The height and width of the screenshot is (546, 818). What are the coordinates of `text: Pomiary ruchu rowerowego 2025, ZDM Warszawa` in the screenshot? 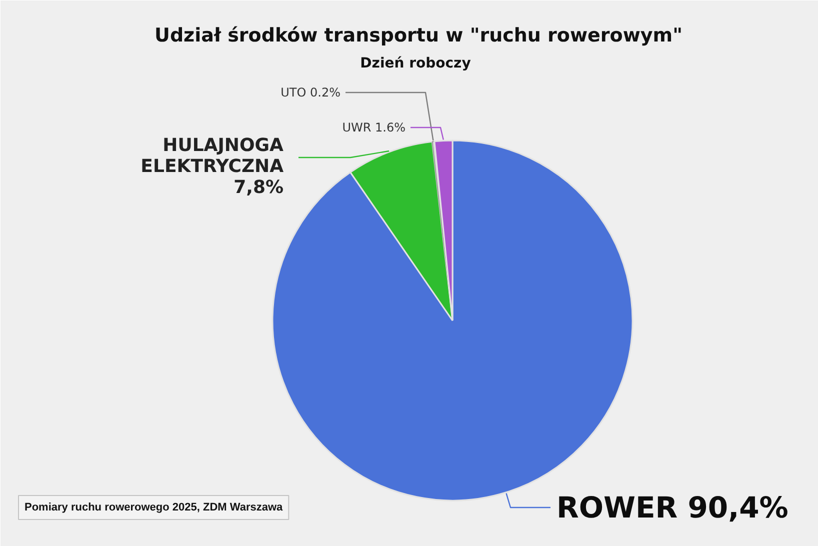 It's located at (154, 508).